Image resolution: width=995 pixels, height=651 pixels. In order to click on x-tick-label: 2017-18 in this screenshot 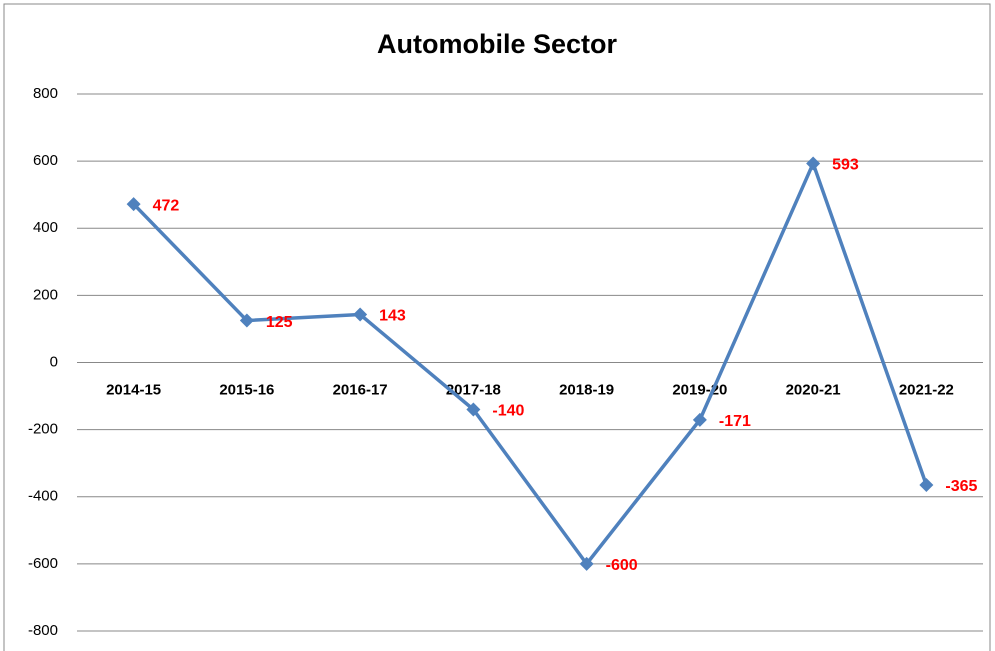, I will do `click(473, 389)`.